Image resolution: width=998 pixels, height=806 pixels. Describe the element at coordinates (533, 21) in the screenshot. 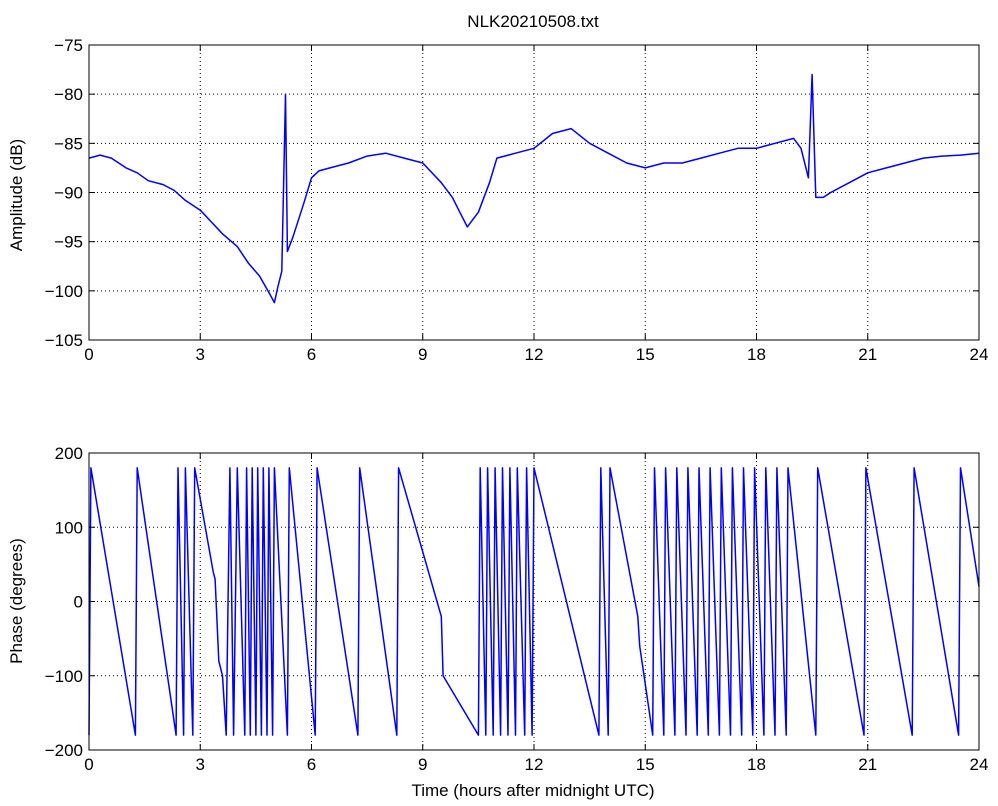

I see `chart-title: NLK20210508.txt` at that location.